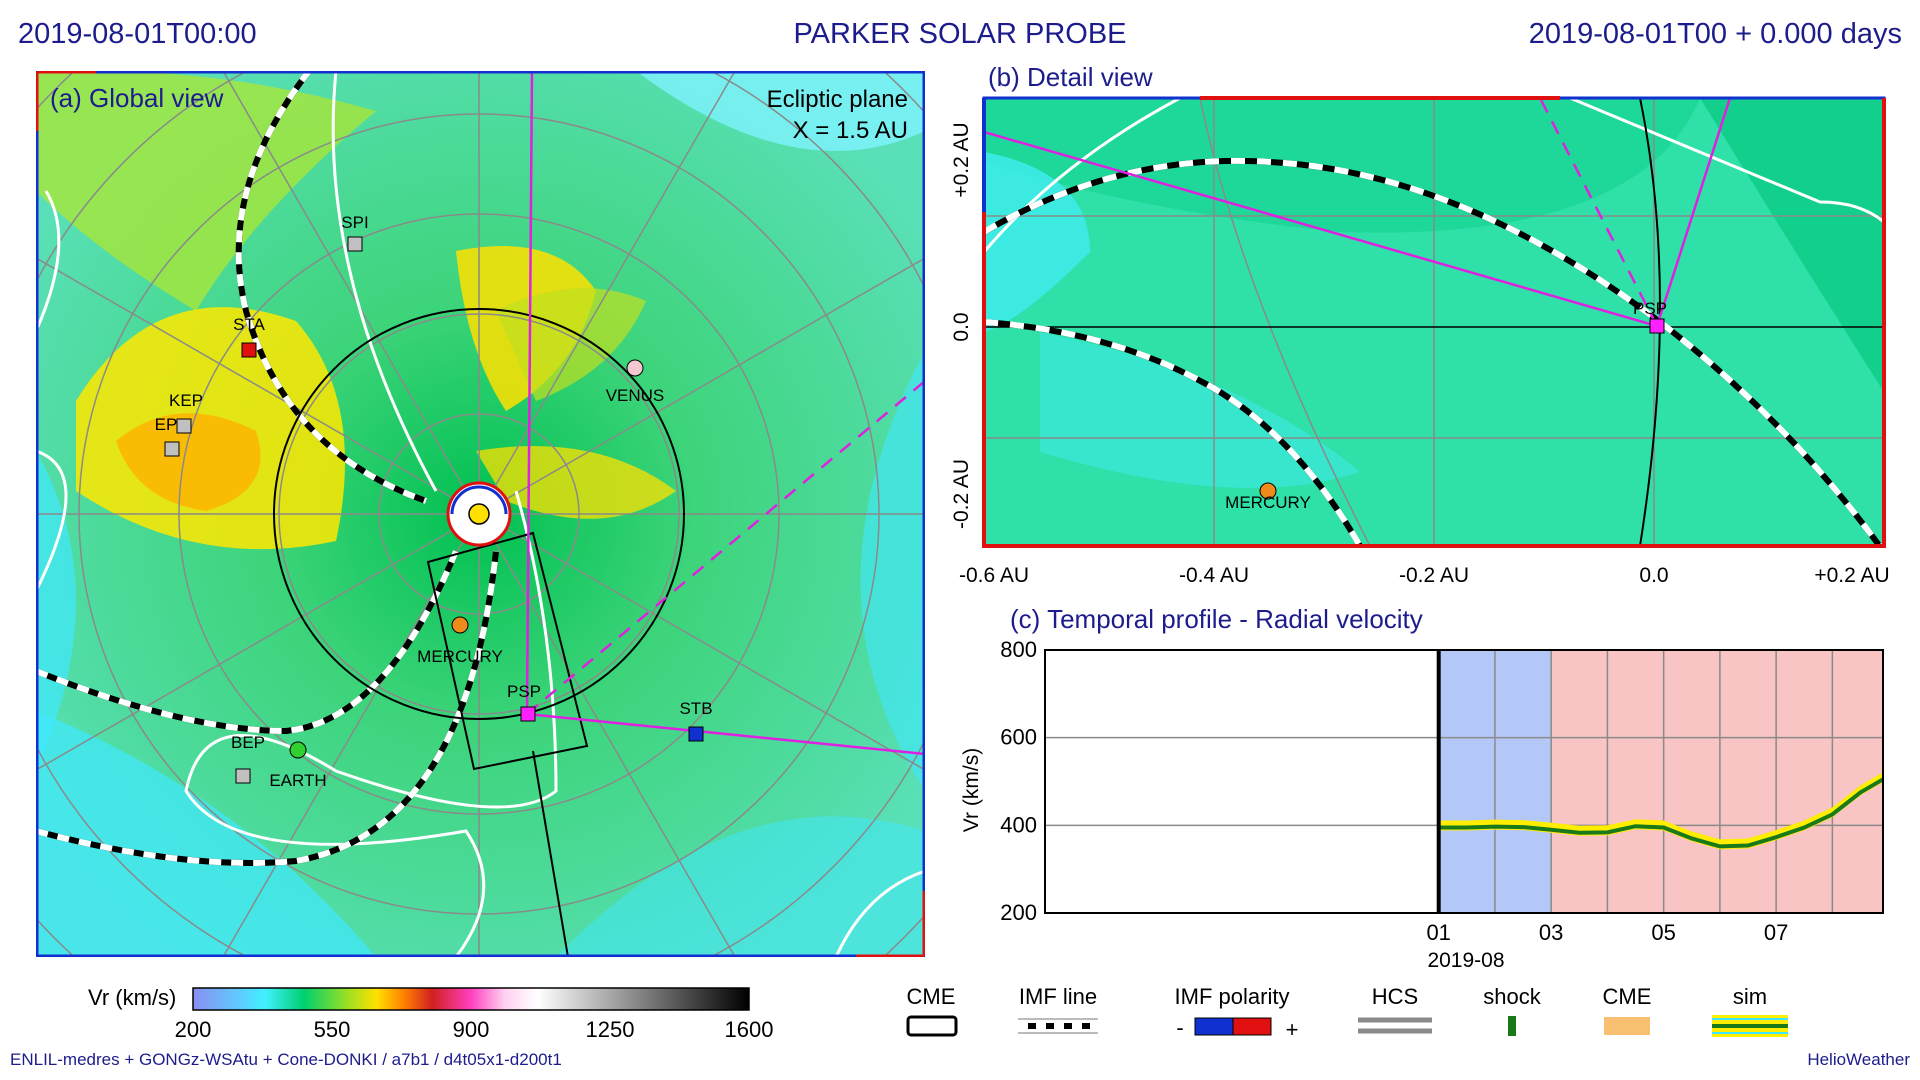 The image size is (1920, 1080). I want to click on x-tick-label: 03, so click(1551, 932).